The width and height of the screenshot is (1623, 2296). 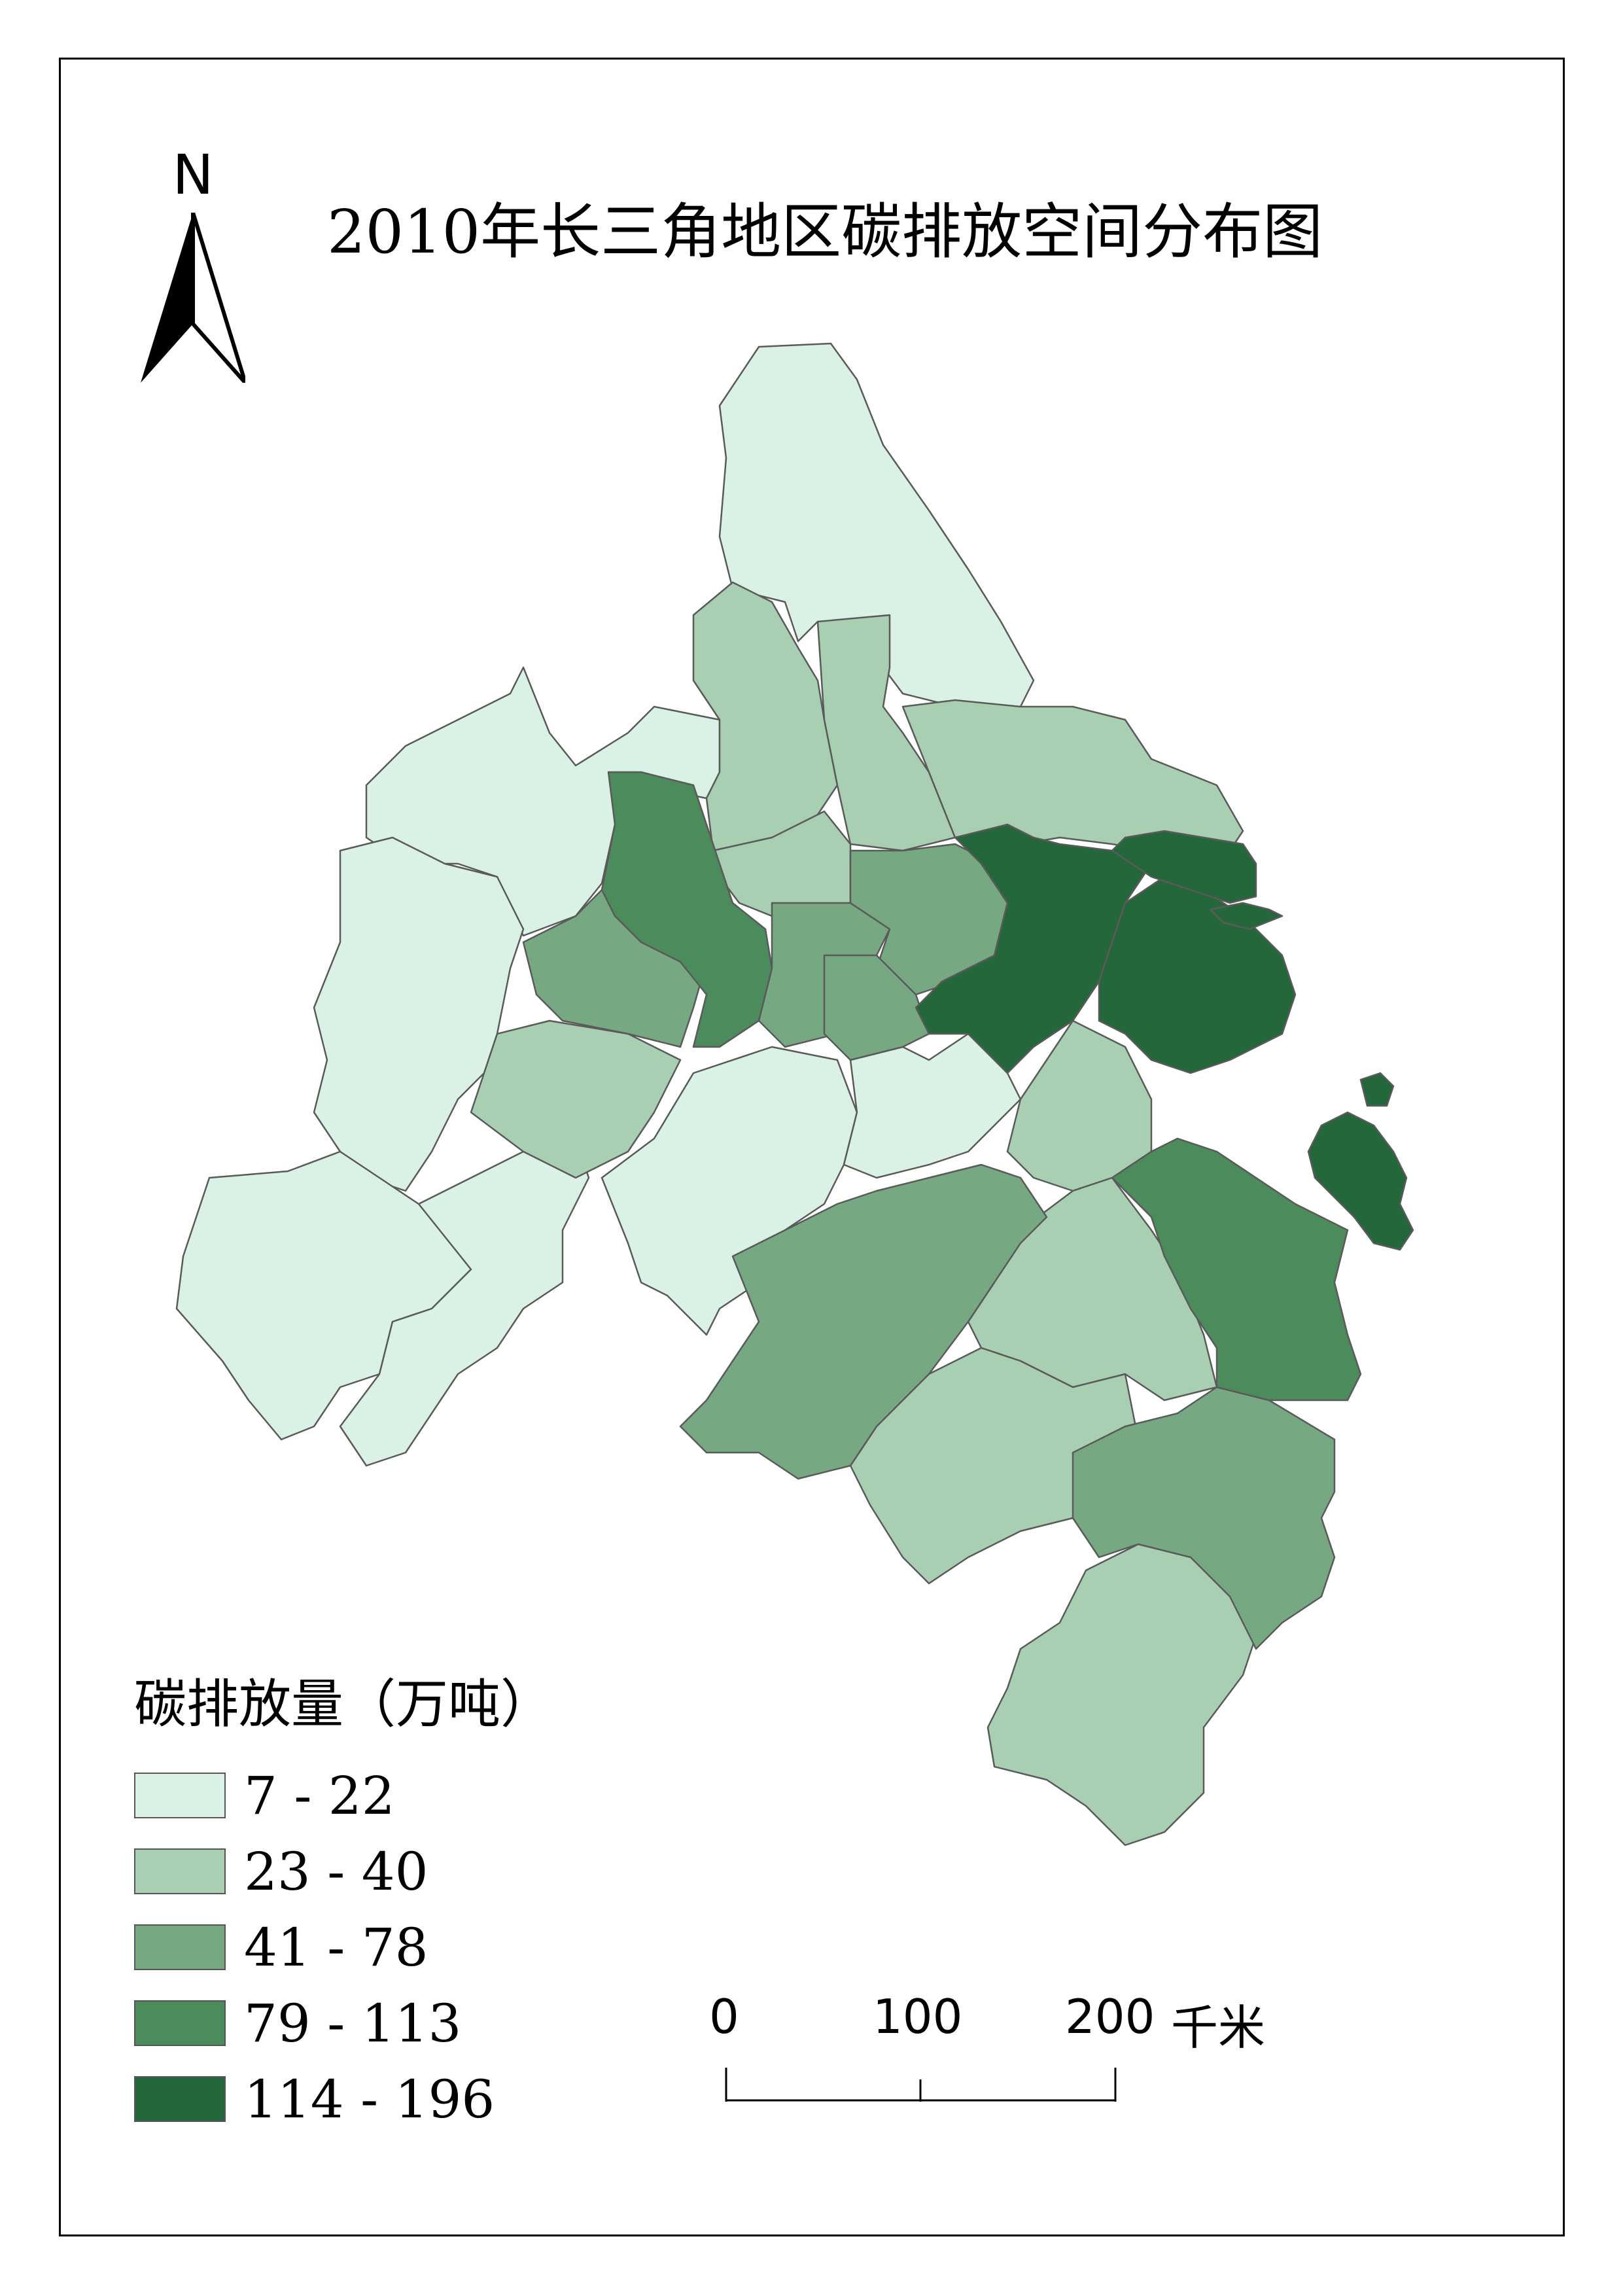 I want to click on legend-title: 碳排放量（万吨）, so click(x=343, y=1705).